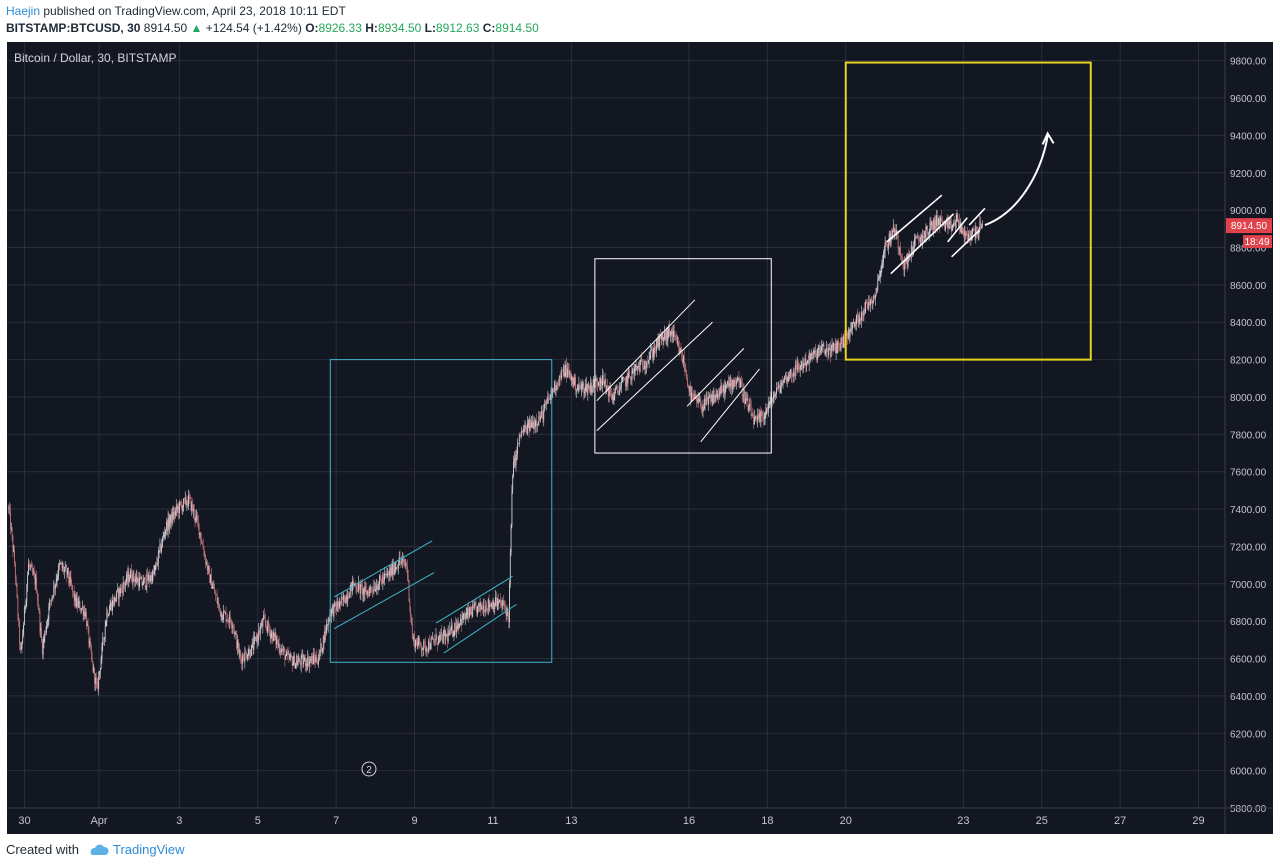  Describe the element at coordinates (1248, 772) in the screenshot. I see `y-tick-label: 6000.00` at that location.